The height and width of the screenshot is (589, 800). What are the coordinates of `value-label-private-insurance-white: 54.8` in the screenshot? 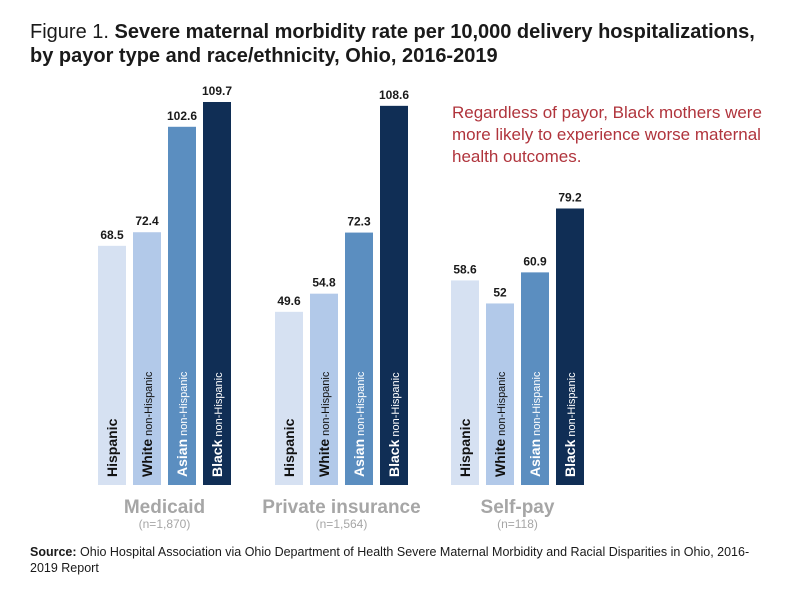 It's located at (324, 283).